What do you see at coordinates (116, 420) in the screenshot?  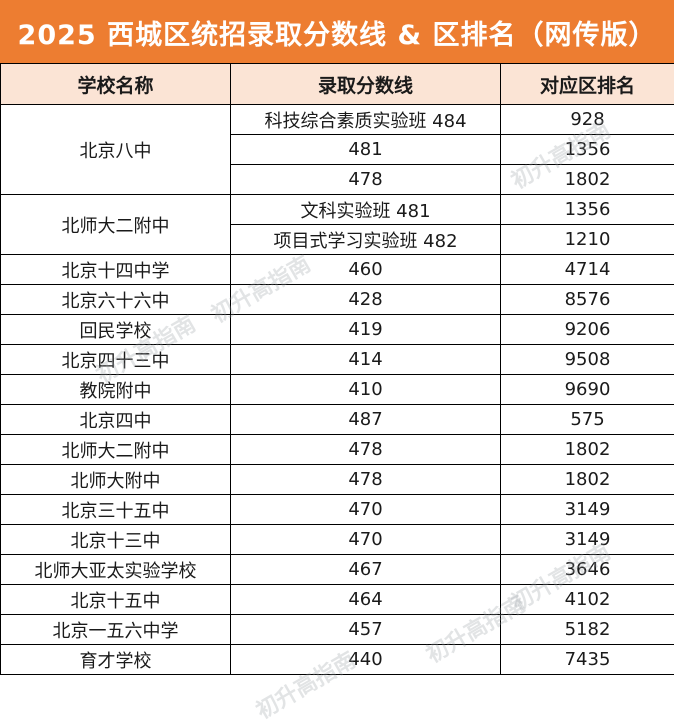 I see `school-name-cell: 北京四中` at bounding box center [116, 420].